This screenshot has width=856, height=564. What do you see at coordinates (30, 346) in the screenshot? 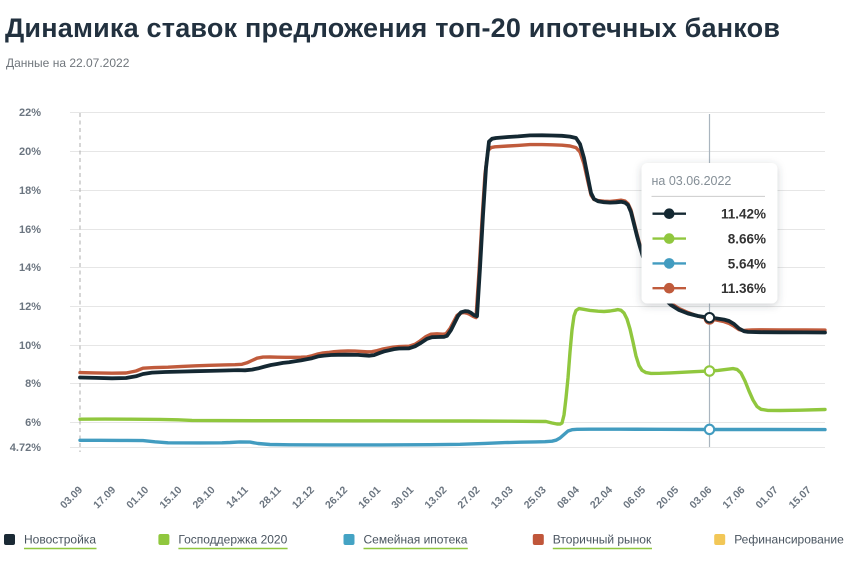
I see `svg-text: 10%` at bounding box center [30, 346].